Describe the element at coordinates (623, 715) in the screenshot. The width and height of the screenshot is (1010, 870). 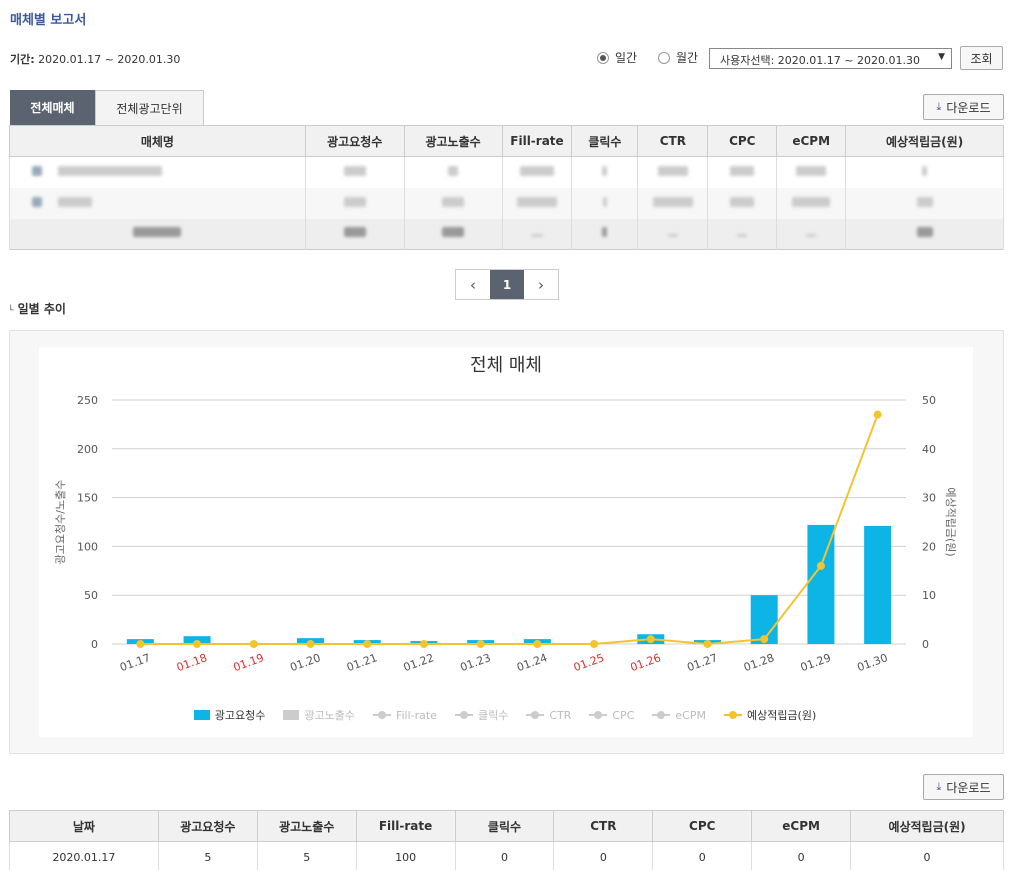
I see `legend-label: CPC` at that location.